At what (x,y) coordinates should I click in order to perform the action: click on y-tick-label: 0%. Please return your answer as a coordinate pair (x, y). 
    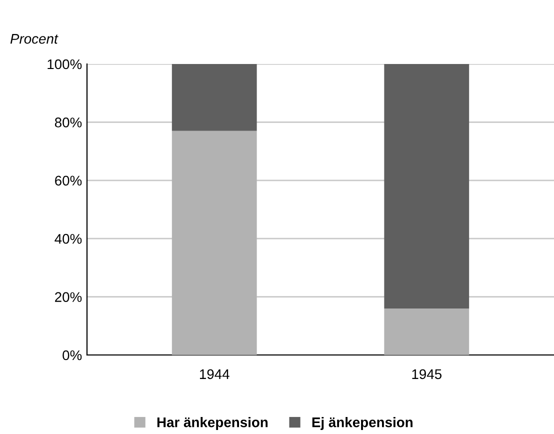
    Looking at the image, I should click on (72, 355).